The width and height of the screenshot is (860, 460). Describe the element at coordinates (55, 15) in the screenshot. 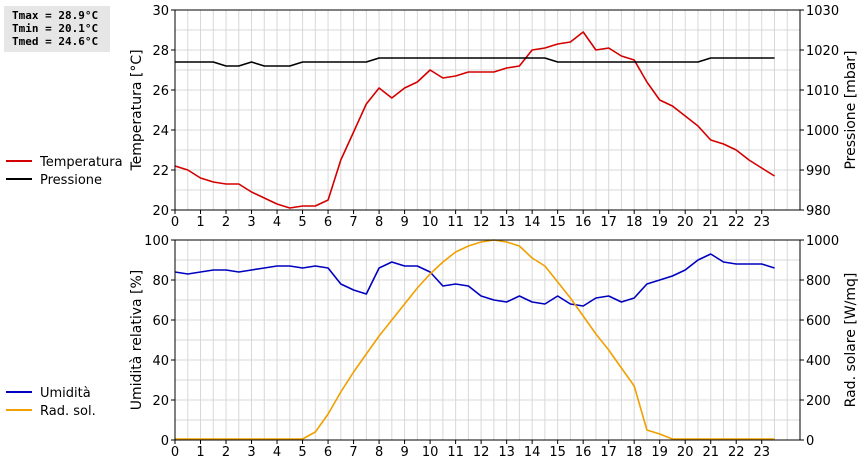

I see `tmax-label: Tmax = 28.9°C` at that location.